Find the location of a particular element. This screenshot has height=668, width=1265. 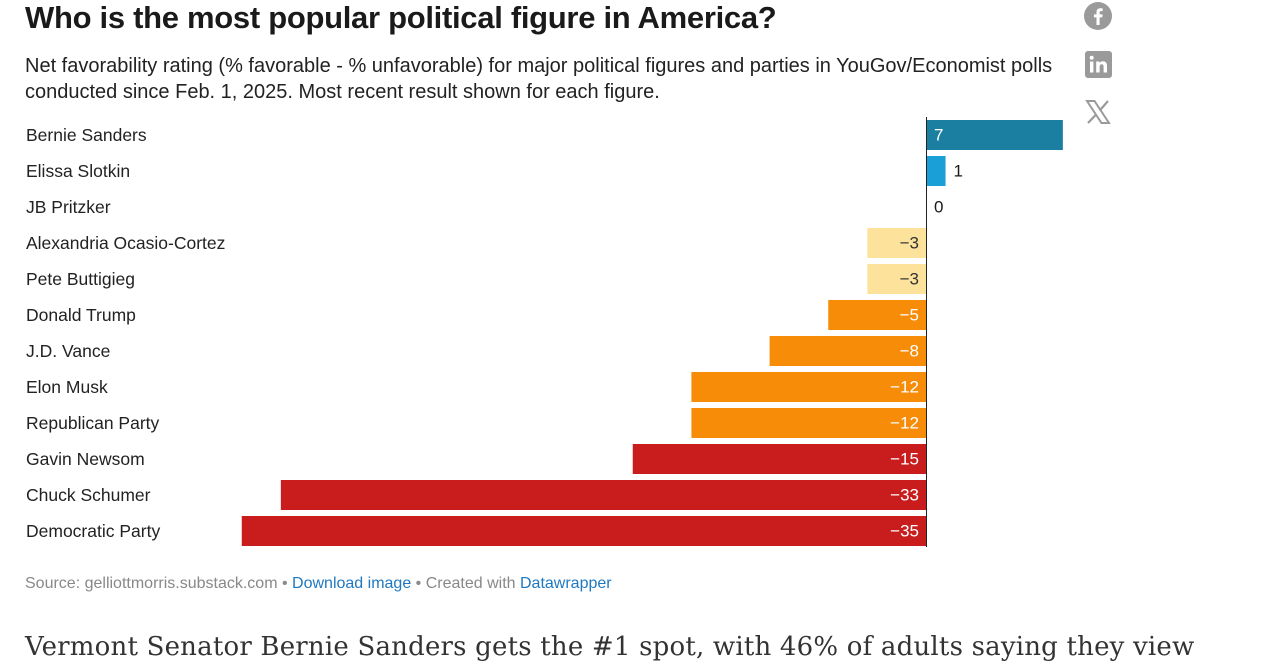

value-label-pete-buttigieg: −3 is located at coordinates (909, 279).